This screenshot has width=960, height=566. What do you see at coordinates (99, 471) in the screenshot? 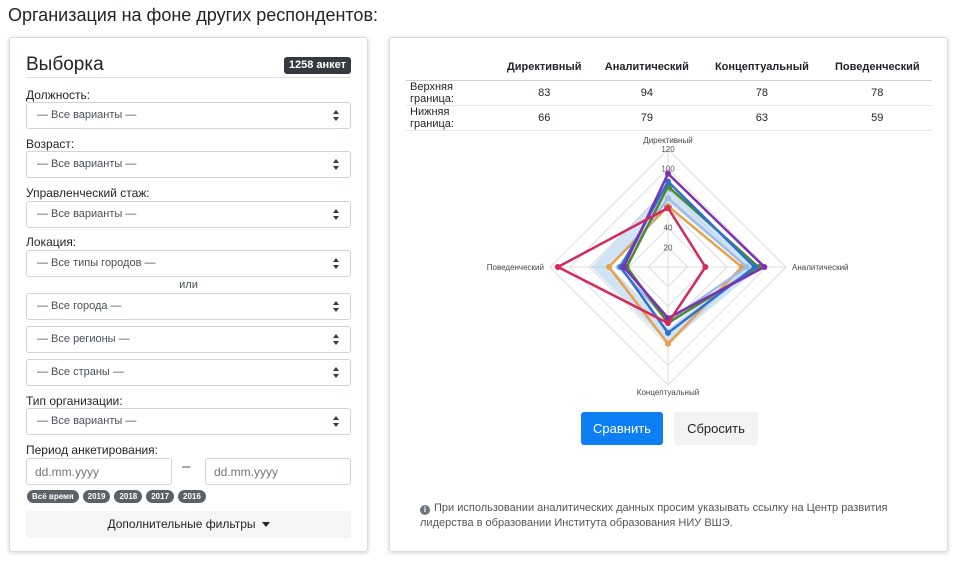
I see `date-from-input` at bounding box center [99, 471].